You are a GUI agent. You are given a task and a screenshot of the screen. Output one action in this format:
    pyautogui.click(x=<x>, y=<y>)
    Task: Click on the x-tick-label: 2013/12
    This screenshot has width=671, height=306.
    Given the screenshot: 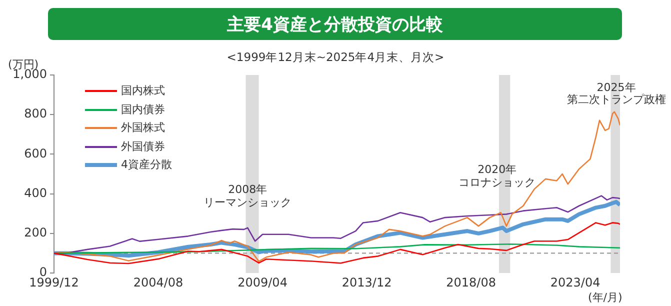 What is the action you would take?
    pyautogui.click(x=367, y=282)
    